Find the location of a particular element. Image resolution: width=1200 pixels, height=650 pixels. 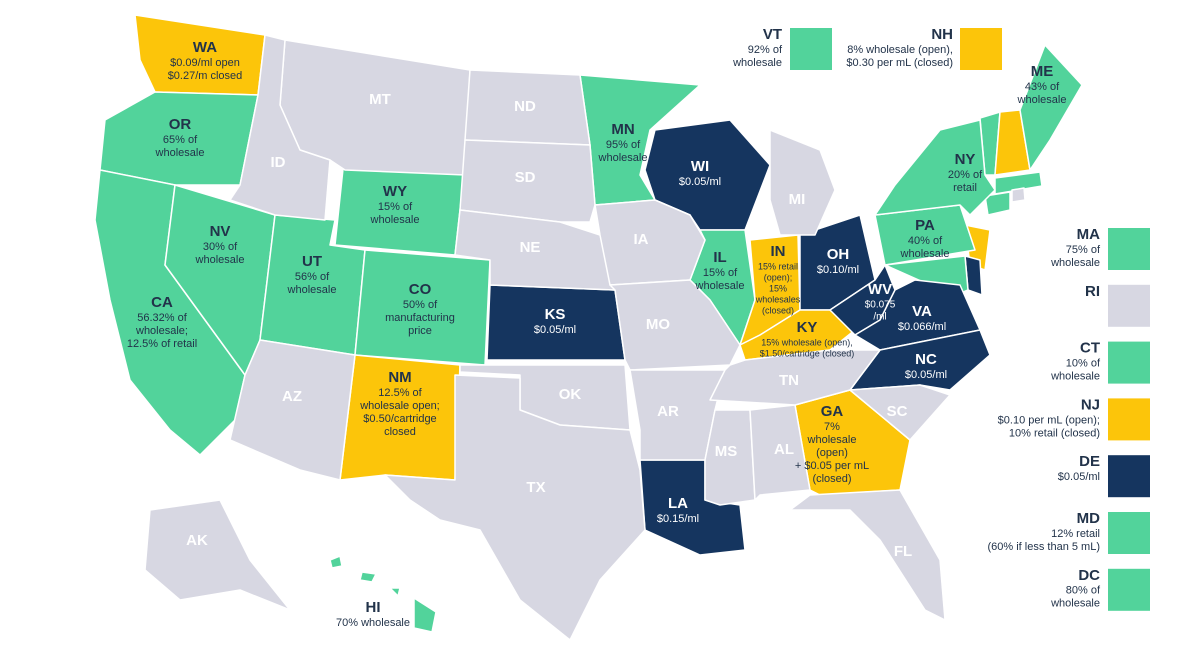

state-code: NH is located at coordinates (942, 34).